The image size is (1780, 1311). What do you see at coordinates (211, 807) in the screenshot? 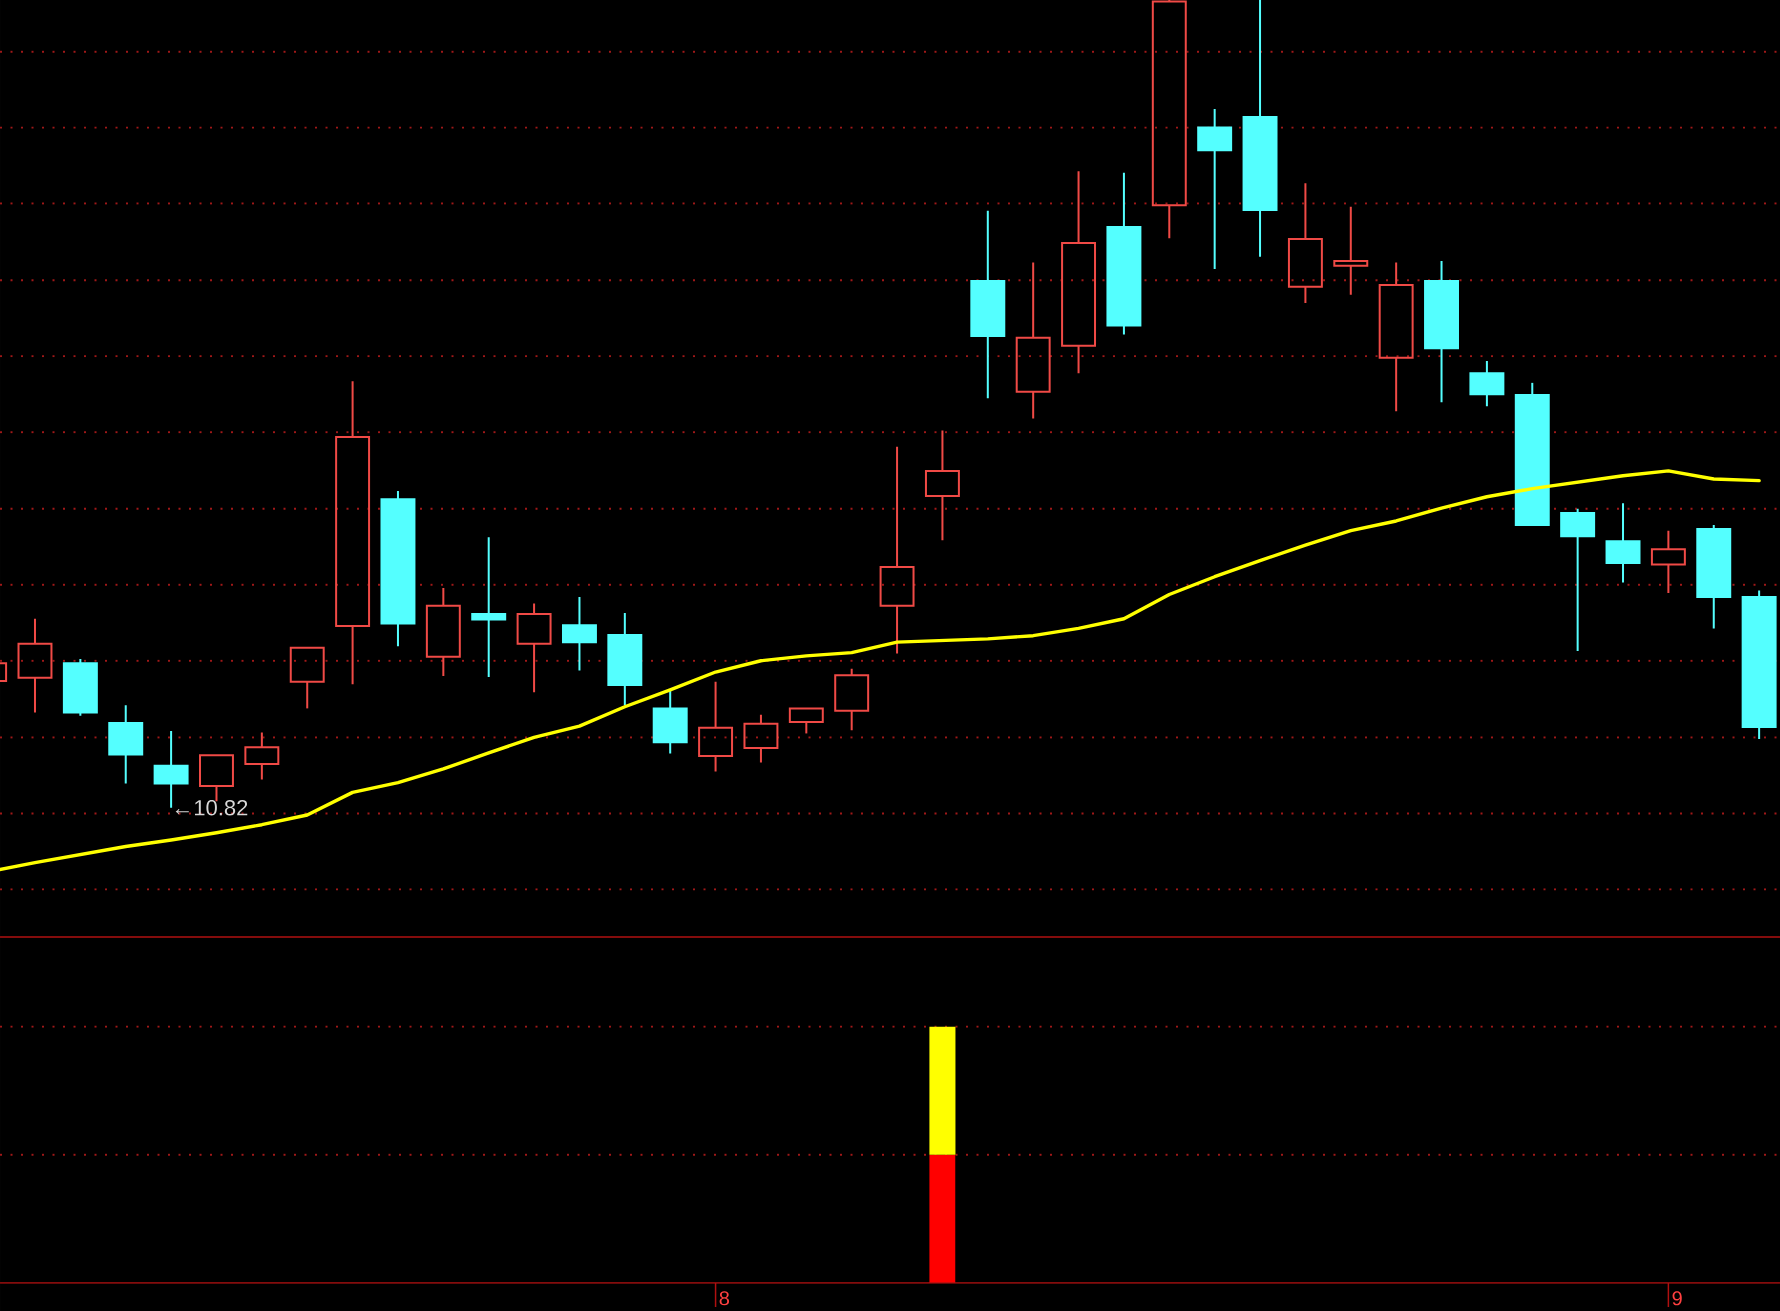
I see `annotation: ←10.82` at bounding box center [211, 807].